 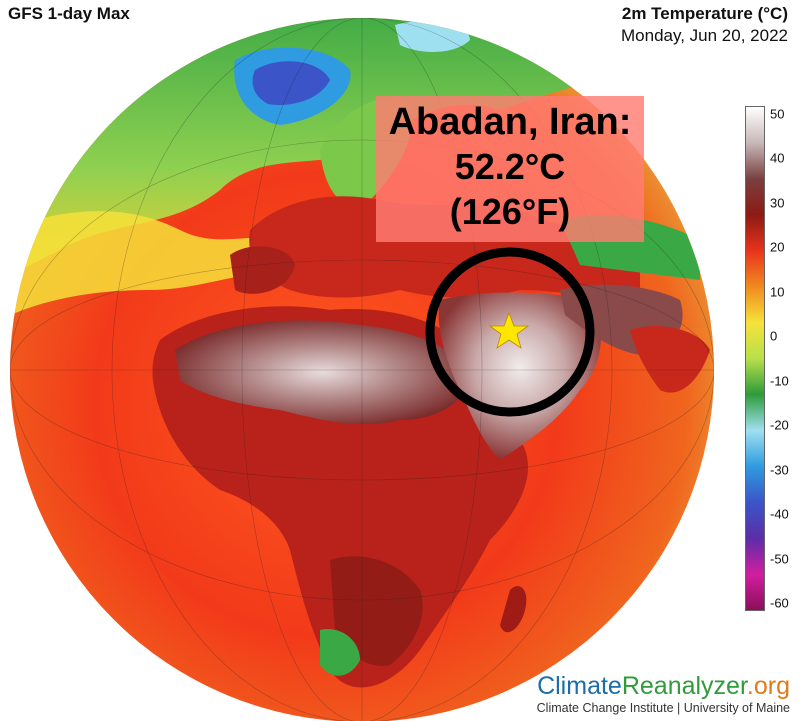 I want to click on colorbar-tick-label: 0, so click(x=774, y=336).